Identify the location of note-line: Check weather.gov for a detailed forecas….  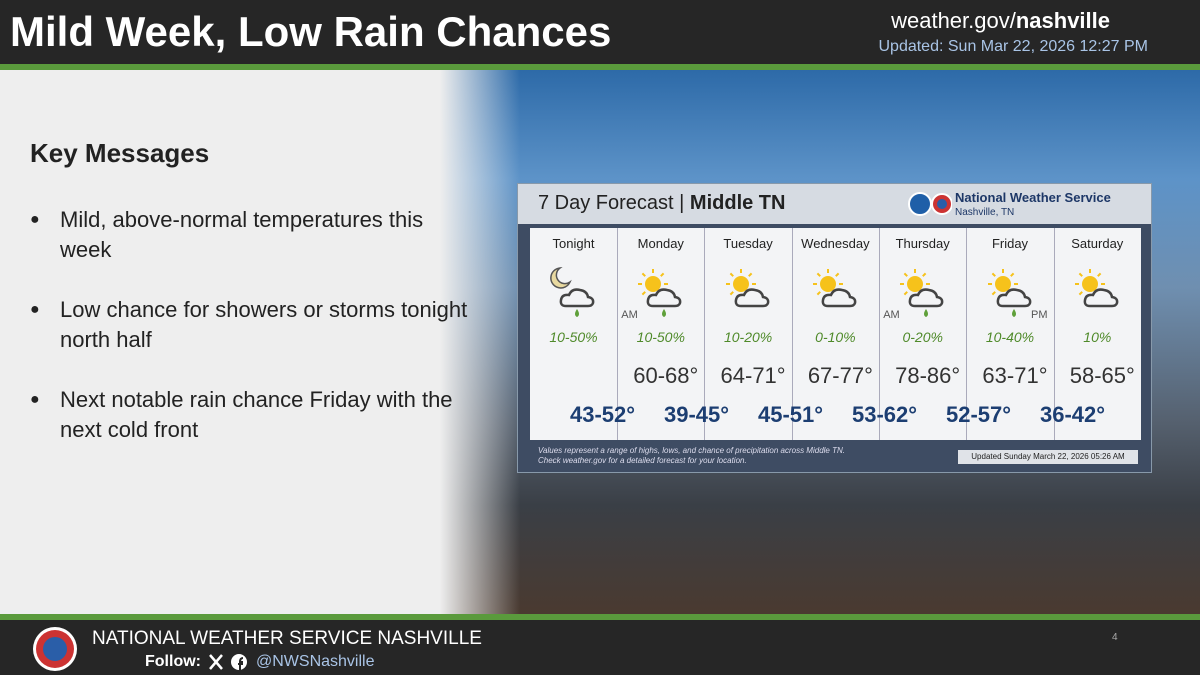
(642, 460).